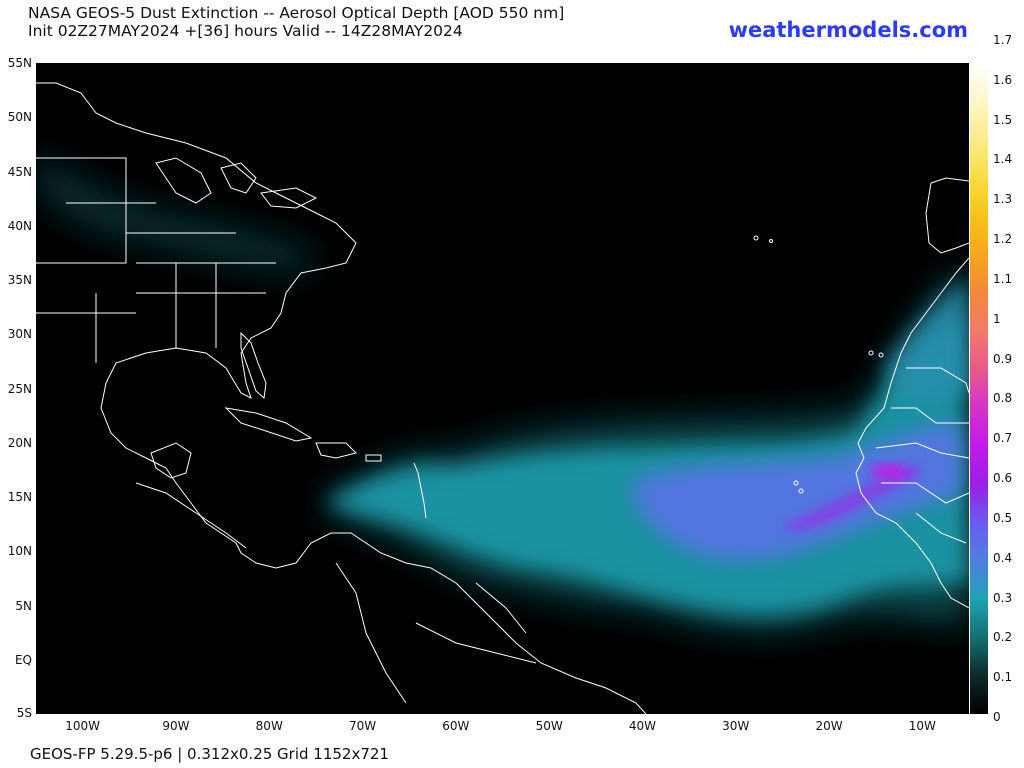  What do you see at coordinates (1003, 557) in the screenshot?
I see `colorbar-tick-label: 0.4` at bounding box center [1003, 557].